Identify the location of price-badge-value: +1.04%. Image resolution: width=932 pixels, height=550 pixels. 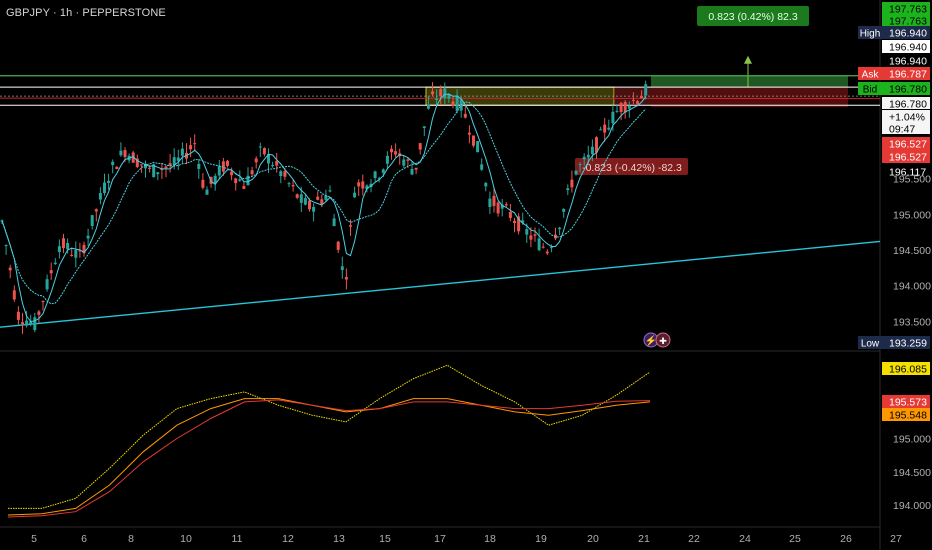
(907, 118).